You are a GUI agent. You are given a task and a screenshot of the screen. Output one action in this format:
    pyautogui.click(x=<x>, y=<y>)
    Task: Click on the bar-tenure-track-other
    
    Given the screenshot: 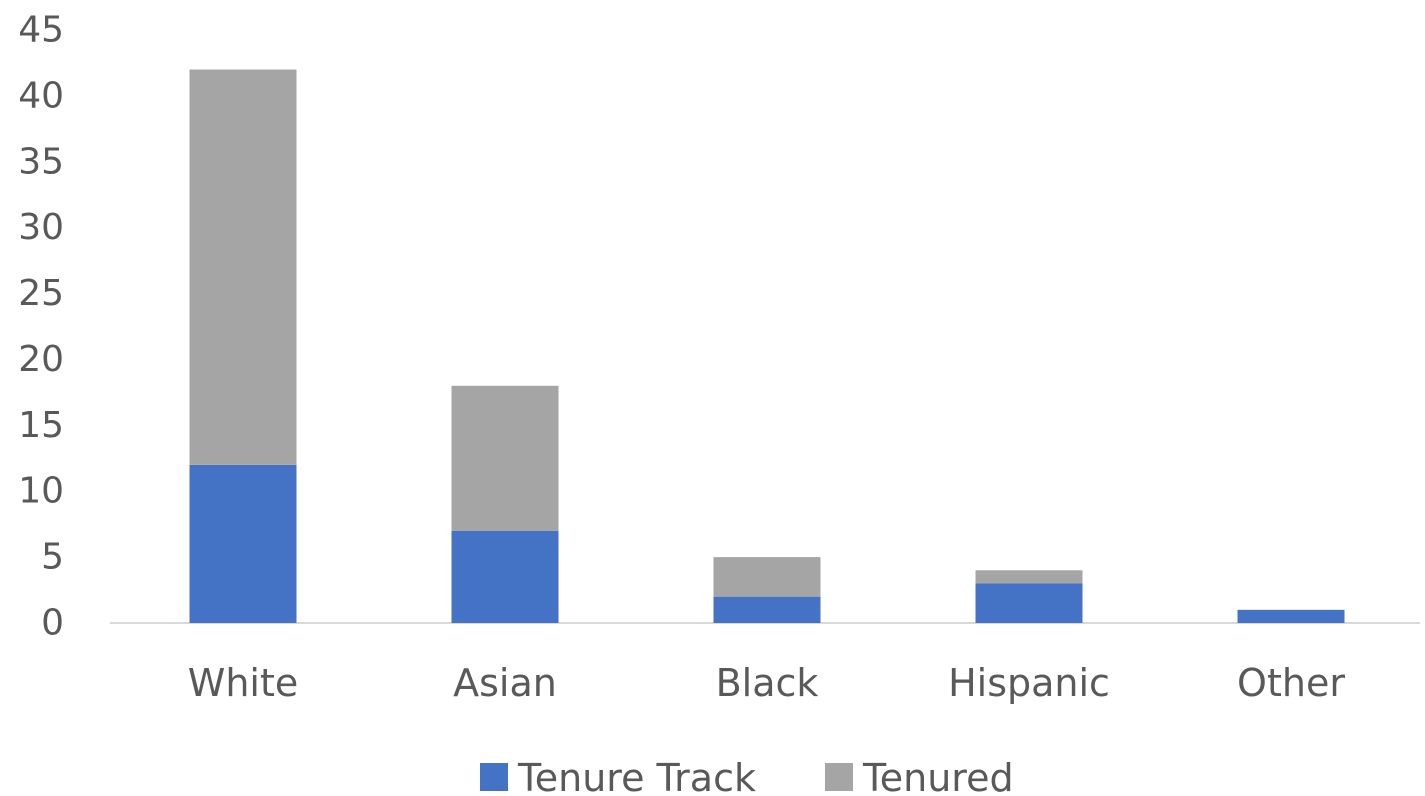 What is the action you would take?
    pyautogui.click(x=1291, y=616)
    